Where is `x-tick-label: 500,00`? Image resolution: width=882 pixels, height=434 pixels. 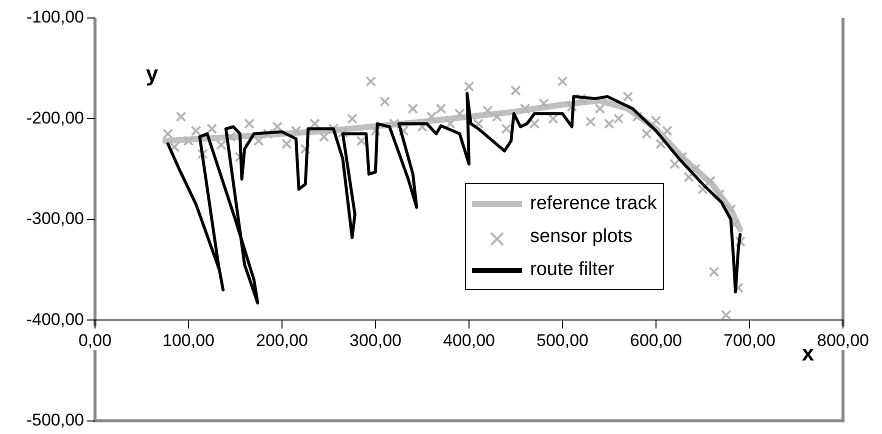 x-tick-label: 500,00 is located at coordinates (562, 340).